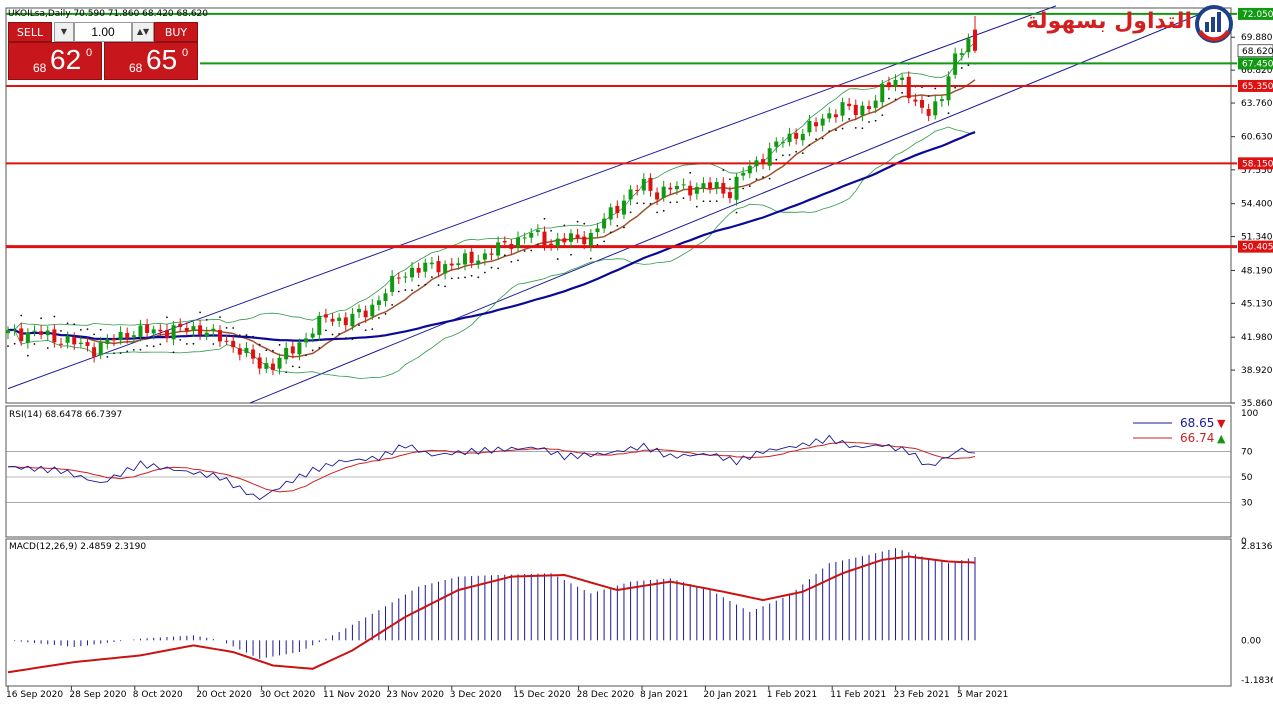 The height and width of the screenshot is (705, 1273). Describe the element at coordinates (55, 61) in the screenshot. I see `sell-price-box: 68 62 0` at that location.